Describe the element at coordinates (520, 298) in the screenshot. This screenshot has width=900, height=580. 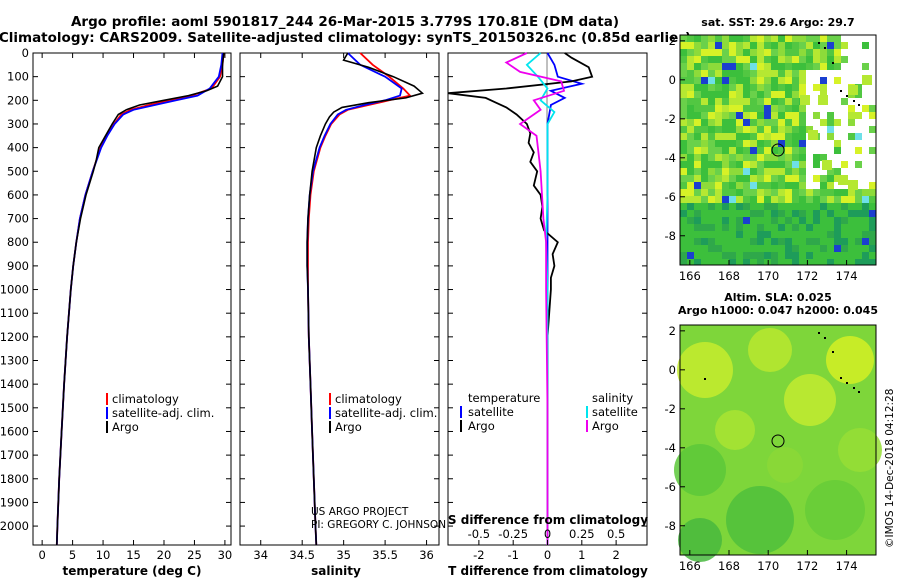
I see `difference-series-group` at that location.